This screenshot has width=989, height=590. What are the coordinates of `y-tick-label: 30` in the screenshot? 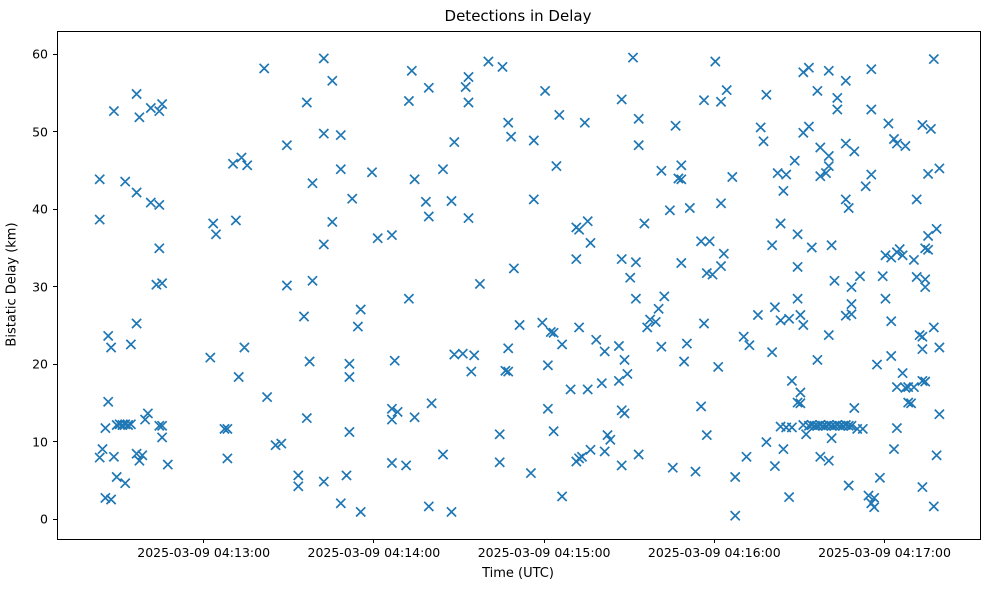 It's located at (40, 287).